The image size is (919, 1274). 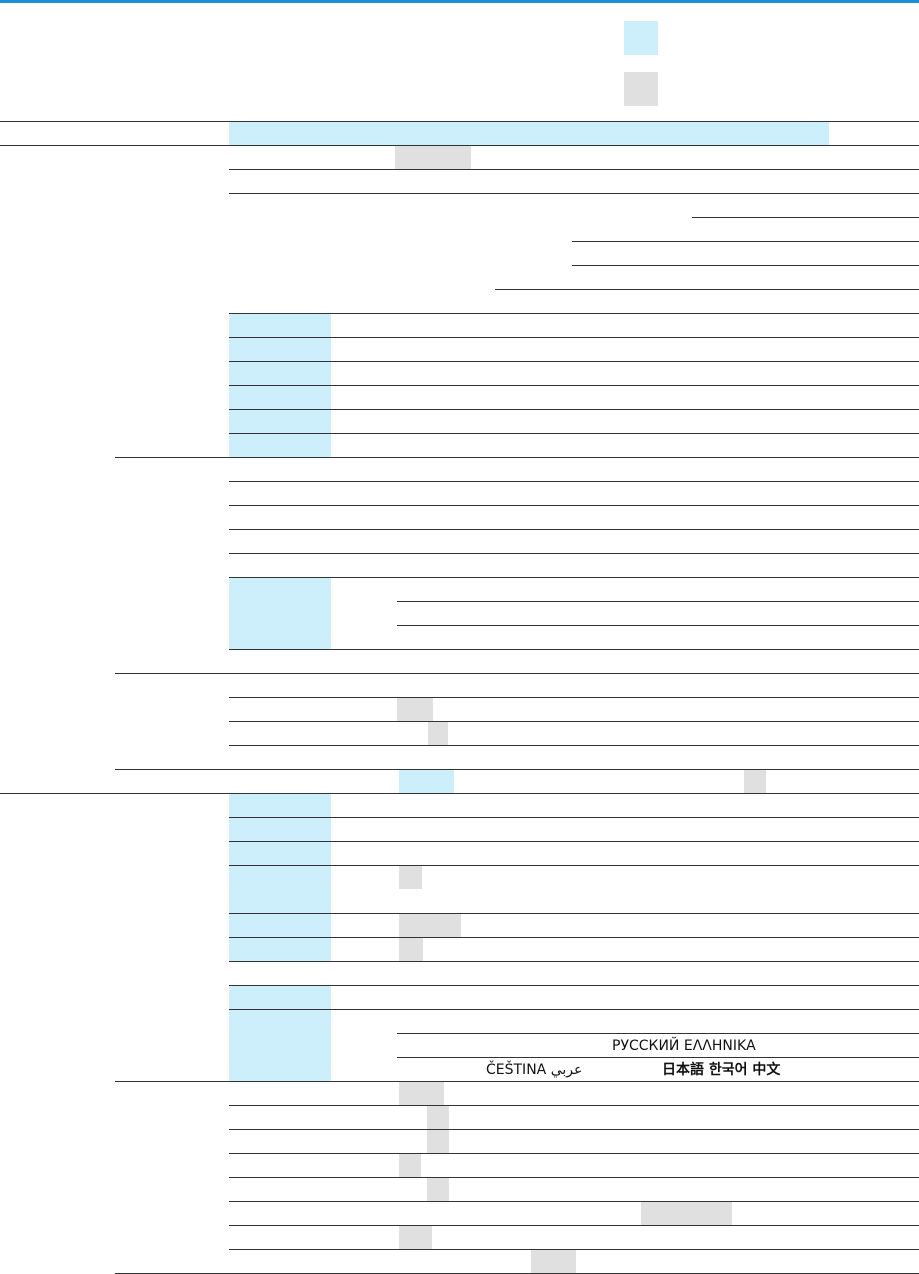 What do you see at coordinates (721, 1070) in the screenshot?
I see `language-label: 日本語 한국어 中文` at bounding box center [721, 1070].